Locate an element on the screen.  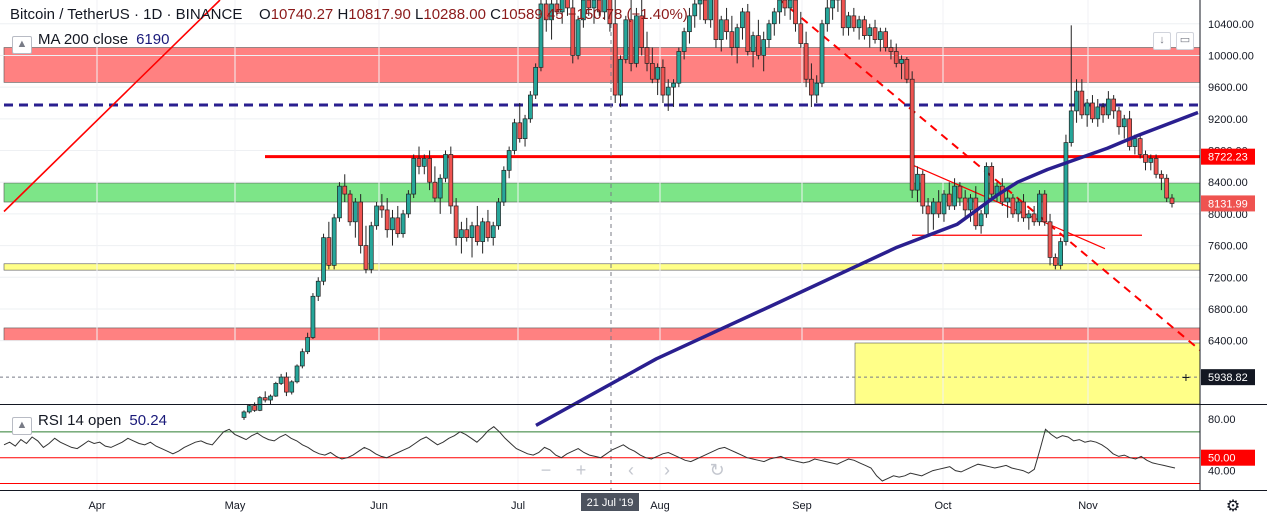
price-tick-label: 10400.00 is located at coordinates (1231, 25).